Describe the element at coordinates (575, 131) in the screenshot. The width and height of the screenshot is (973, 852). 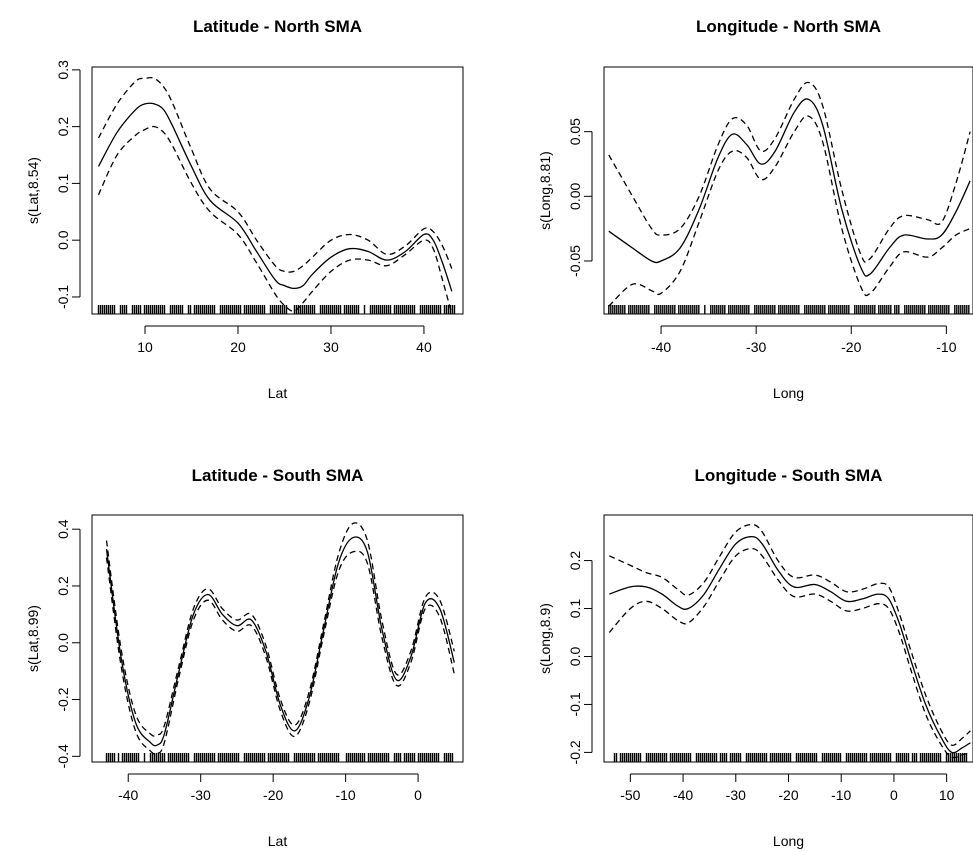
I see `y-tick-label: 0.05` at that location.